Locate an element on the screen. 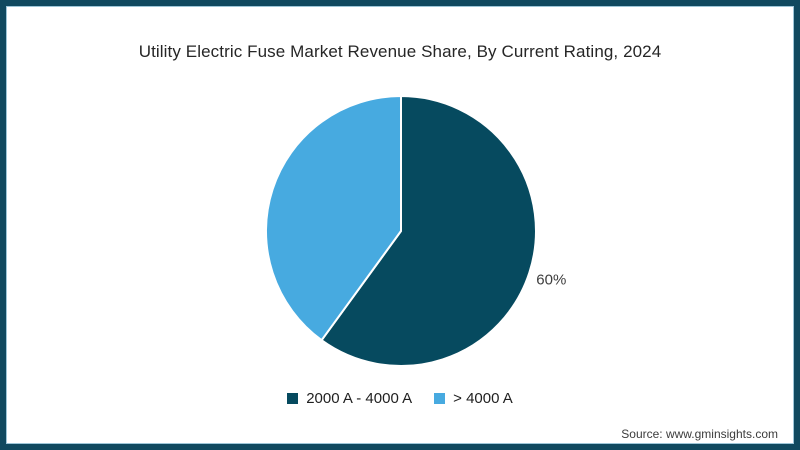  legend-item-gt-4000a: > 4000 A is located at coordinates (473, 398).